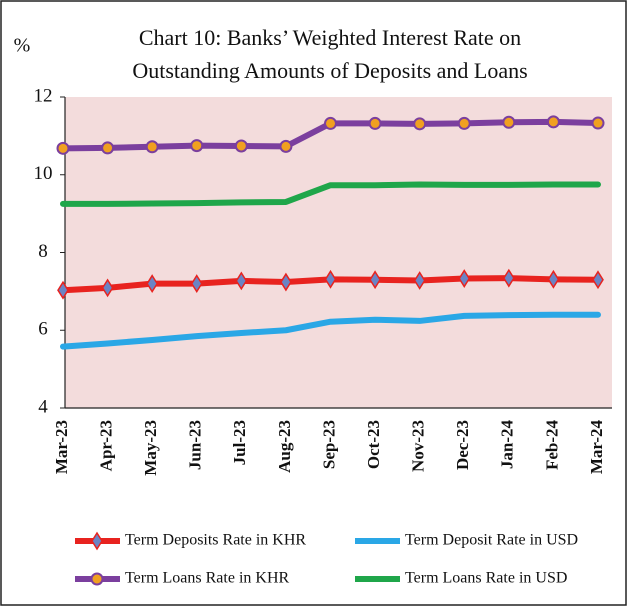 Image resolution: width=627 pixels, height=606 pixels. Describe the element at coordinates (150, 448) in the screenshot. I see `x-tick-label: May-23` at that location.